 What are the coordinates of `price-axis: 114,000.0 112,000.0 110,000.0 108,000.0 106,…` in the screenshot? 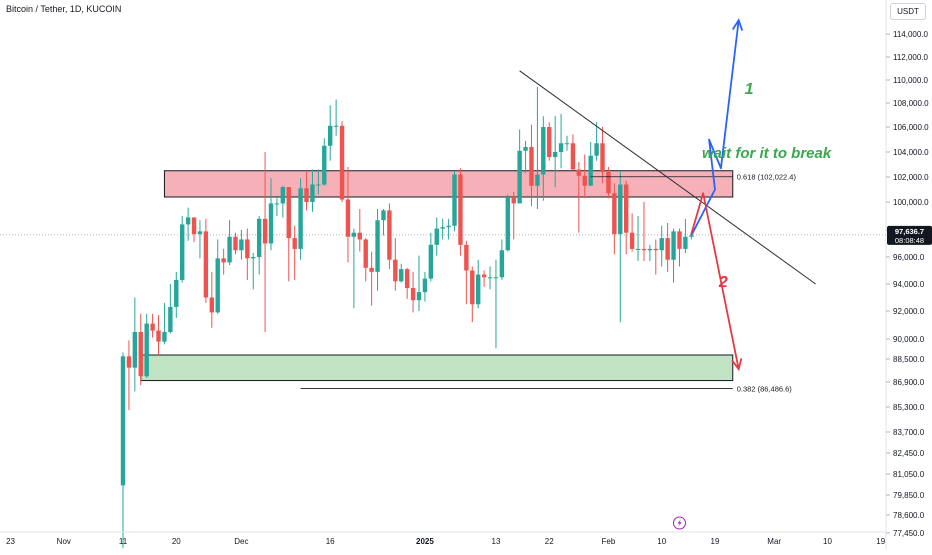 It's located at (907, 275).